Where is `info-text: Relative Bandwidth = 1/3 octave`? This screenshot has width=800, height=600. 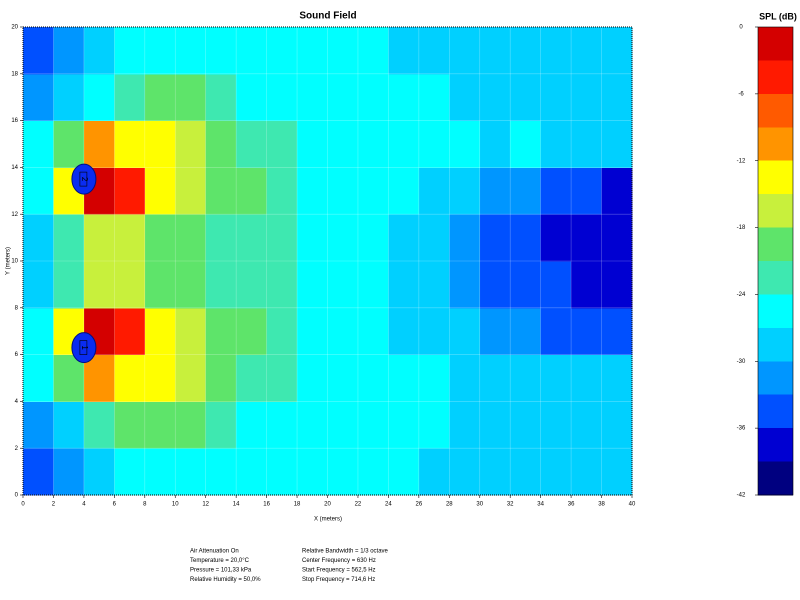 info-text: Relative Bandwidth = 1/3 octave is located at coordinates (345, 552).